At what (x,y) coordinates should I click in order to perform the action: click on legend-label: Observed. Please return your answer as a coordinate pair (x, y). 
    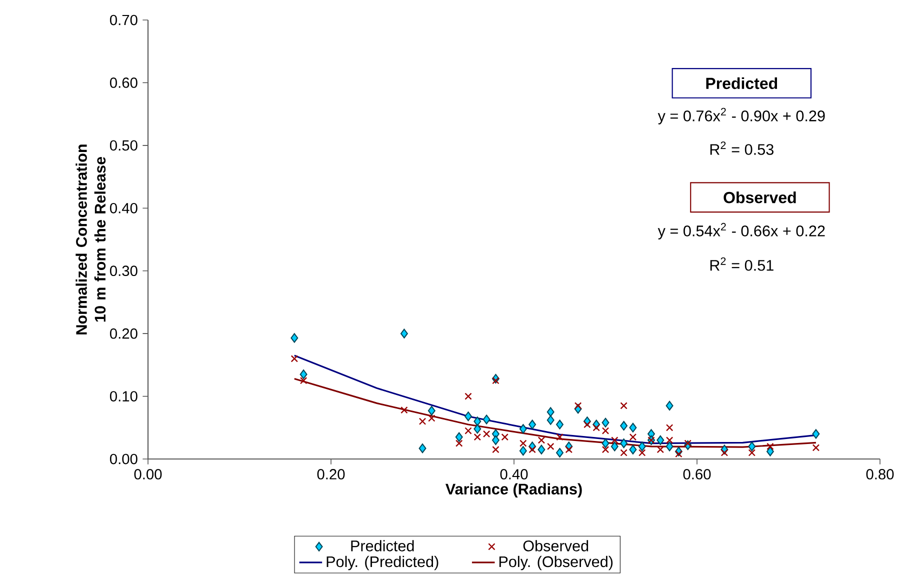
    Looking at the image, I should click on (555, 546).